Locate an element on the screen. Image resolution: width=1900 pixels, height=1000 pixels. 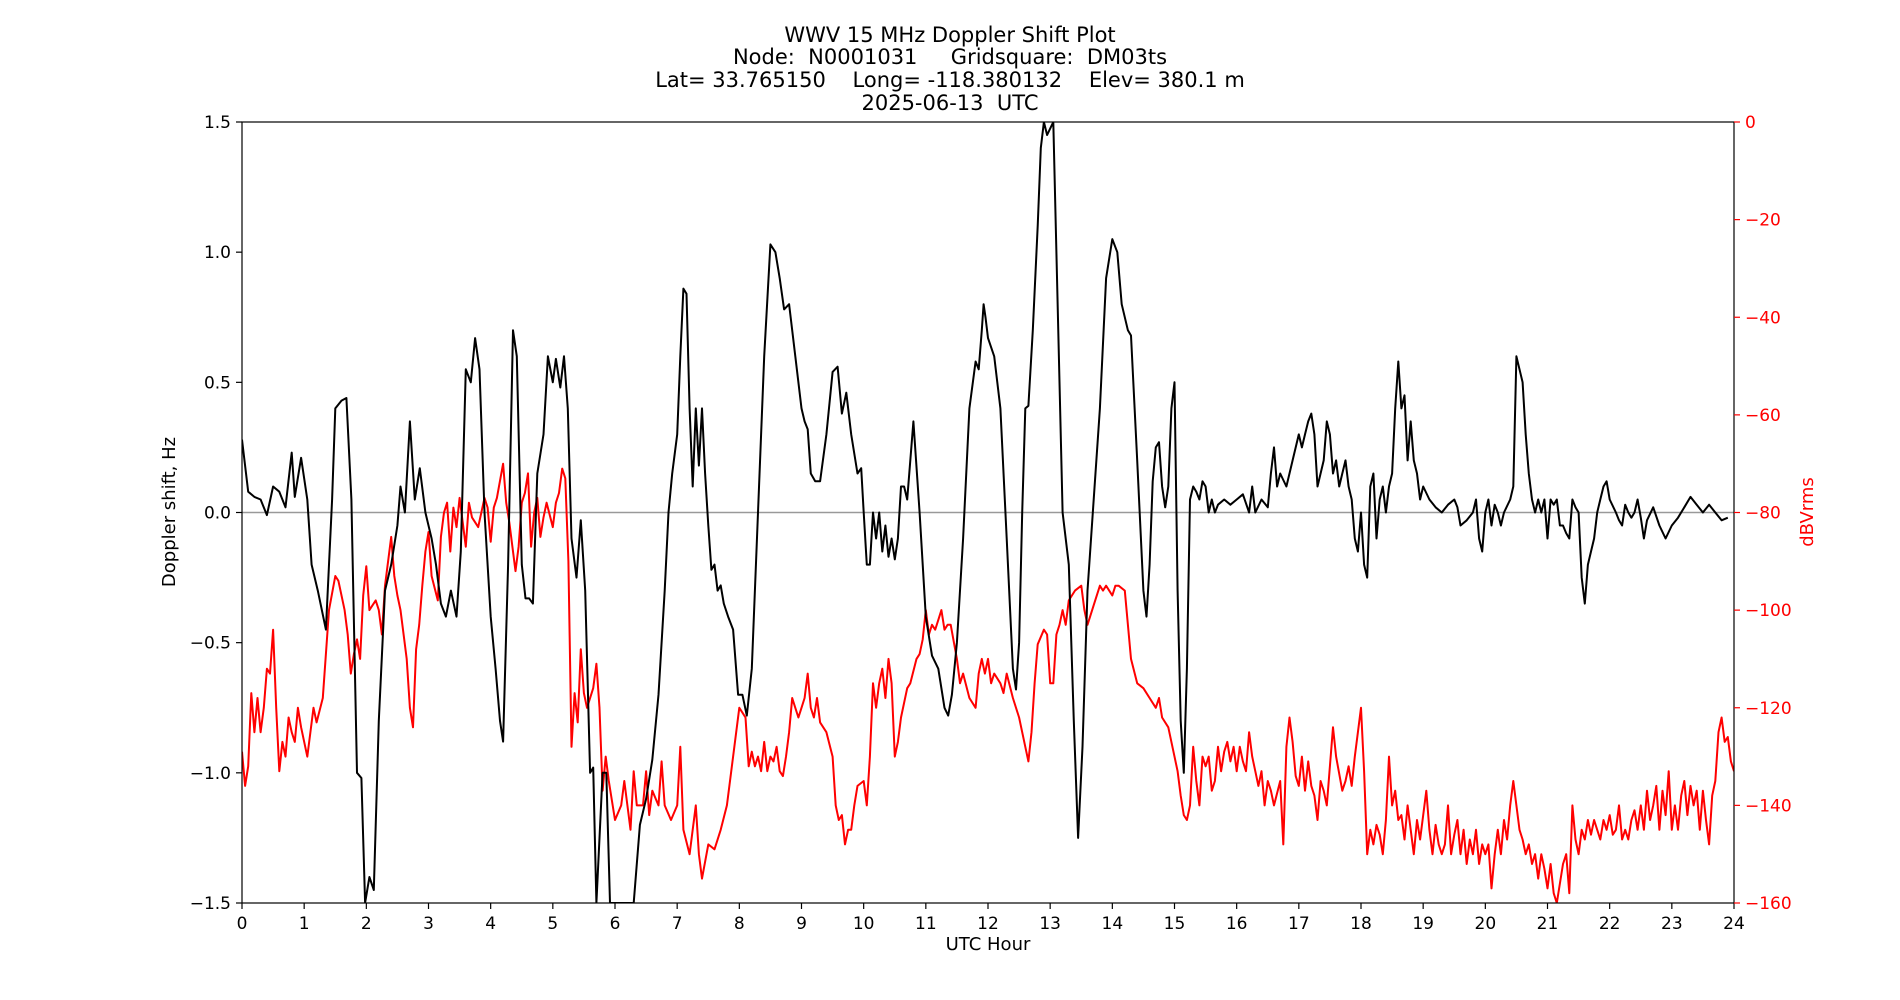
y-tick-label-right: −80 is located at coordinates (1763, 514).